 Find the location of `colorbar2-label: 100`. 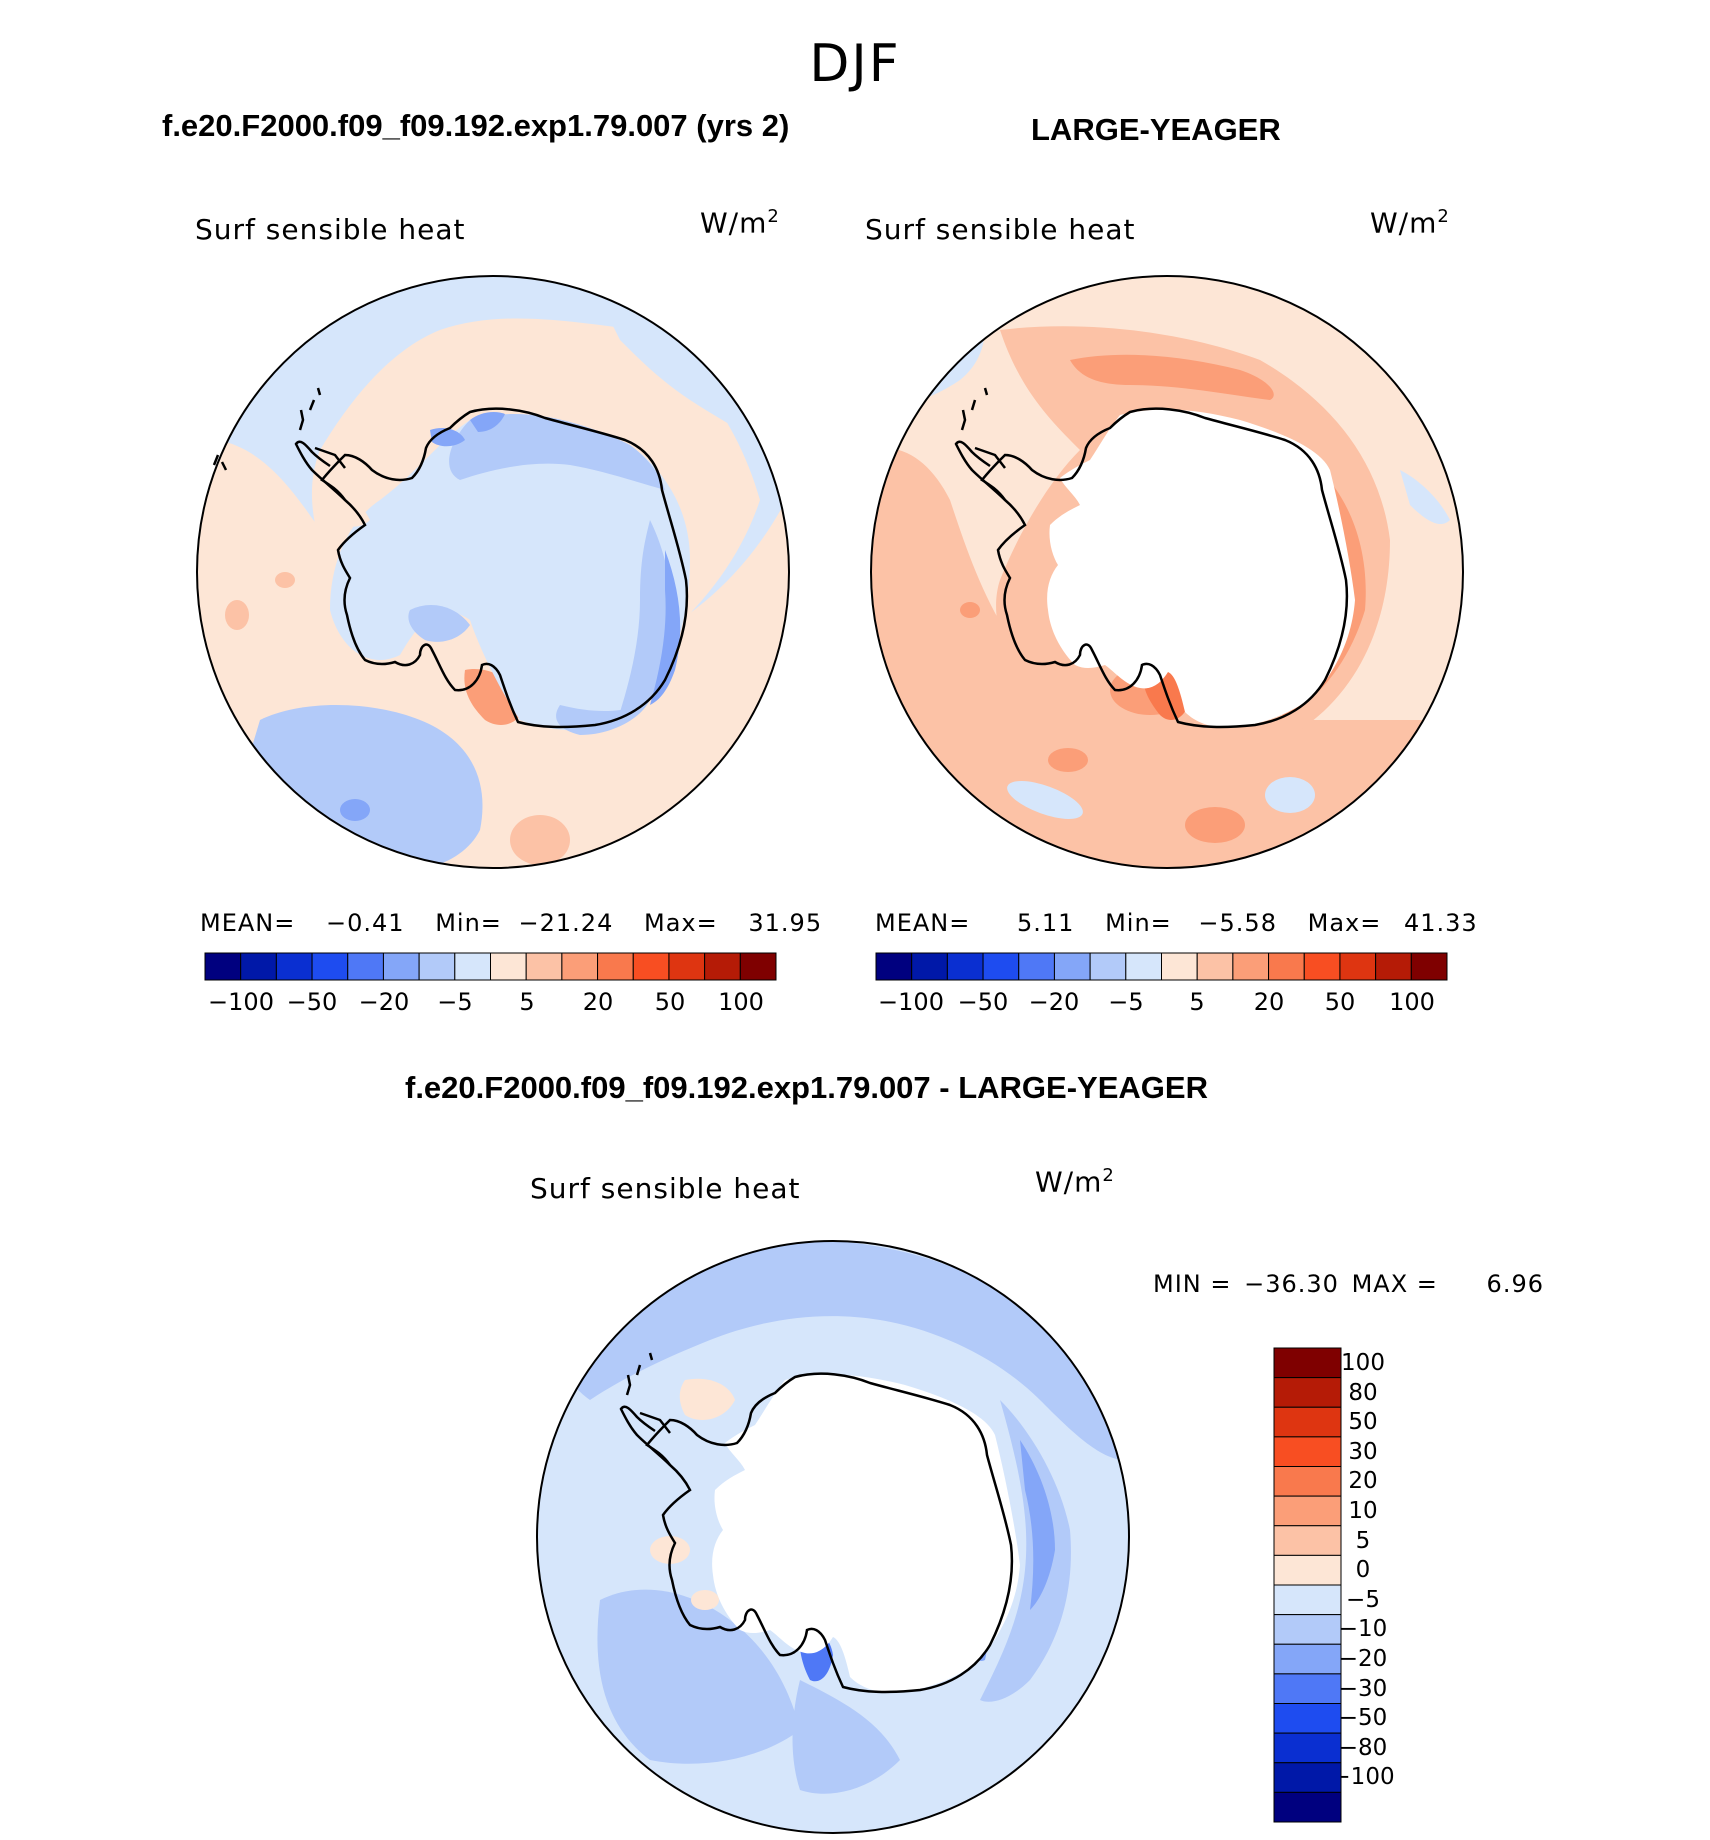

colorbar2-label: 100 is located at coordinates (1412, 1002).